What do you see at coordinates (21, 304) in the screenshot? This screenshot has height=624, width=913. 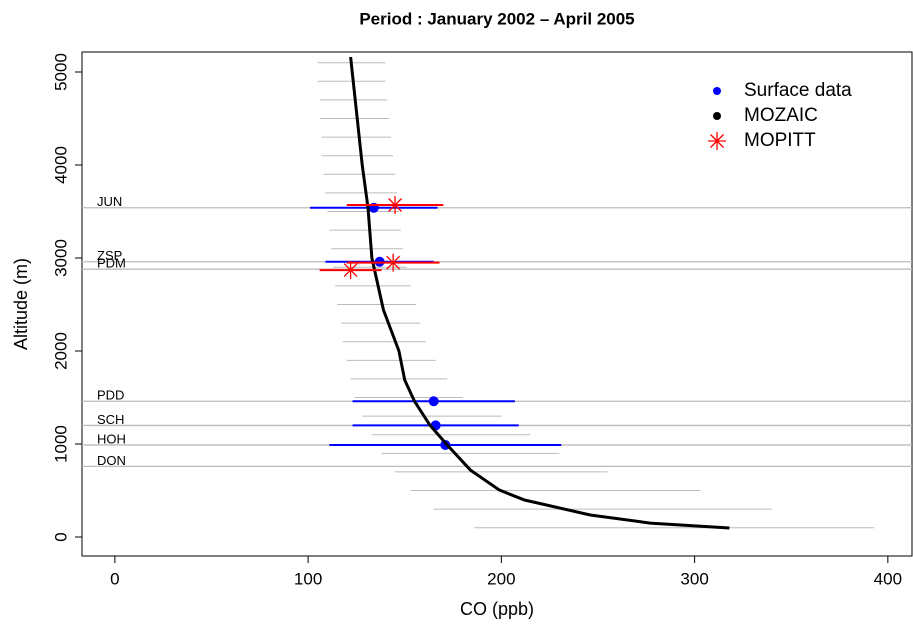 I see `y-axis-label: Altitude (m)` at bounding box center [21, 304].